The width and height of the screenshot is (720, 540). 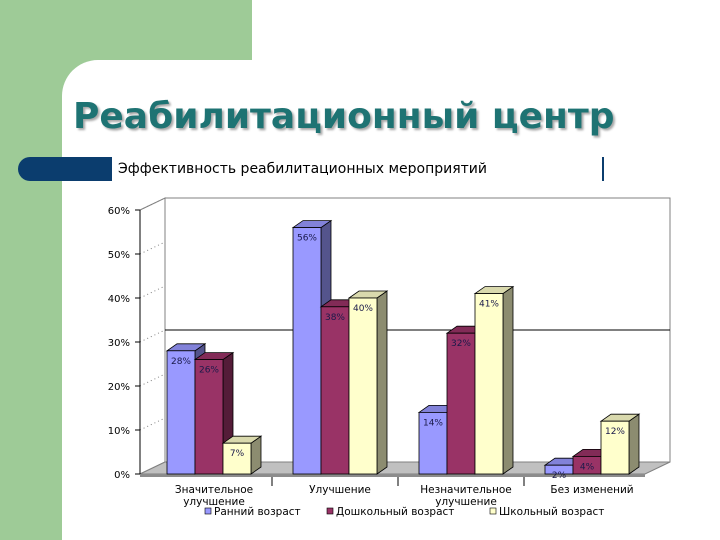 I want to click on bar-value-label: 14%, so click(x=433, y=423).